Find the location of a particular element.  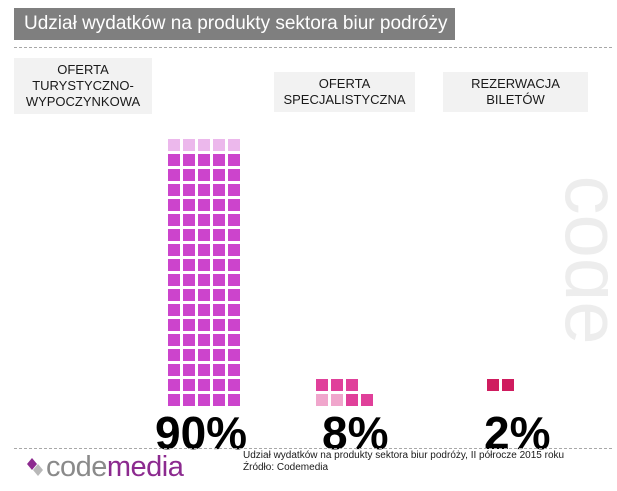

watermark-text: code is located at coordinates (578, 259).